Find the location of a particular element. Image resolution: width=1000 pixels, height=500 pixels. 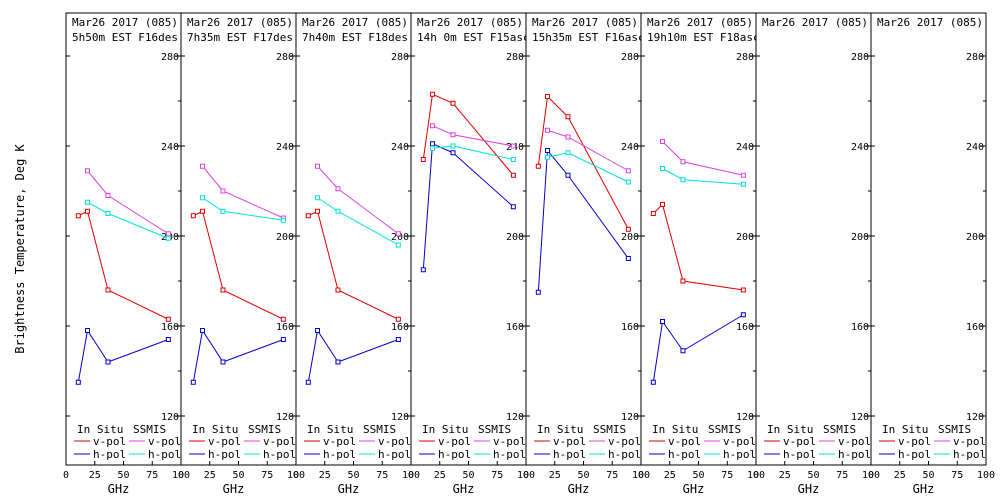

panel-subtitle: 7h35m EST F17des is located at coordinates (240, 37).